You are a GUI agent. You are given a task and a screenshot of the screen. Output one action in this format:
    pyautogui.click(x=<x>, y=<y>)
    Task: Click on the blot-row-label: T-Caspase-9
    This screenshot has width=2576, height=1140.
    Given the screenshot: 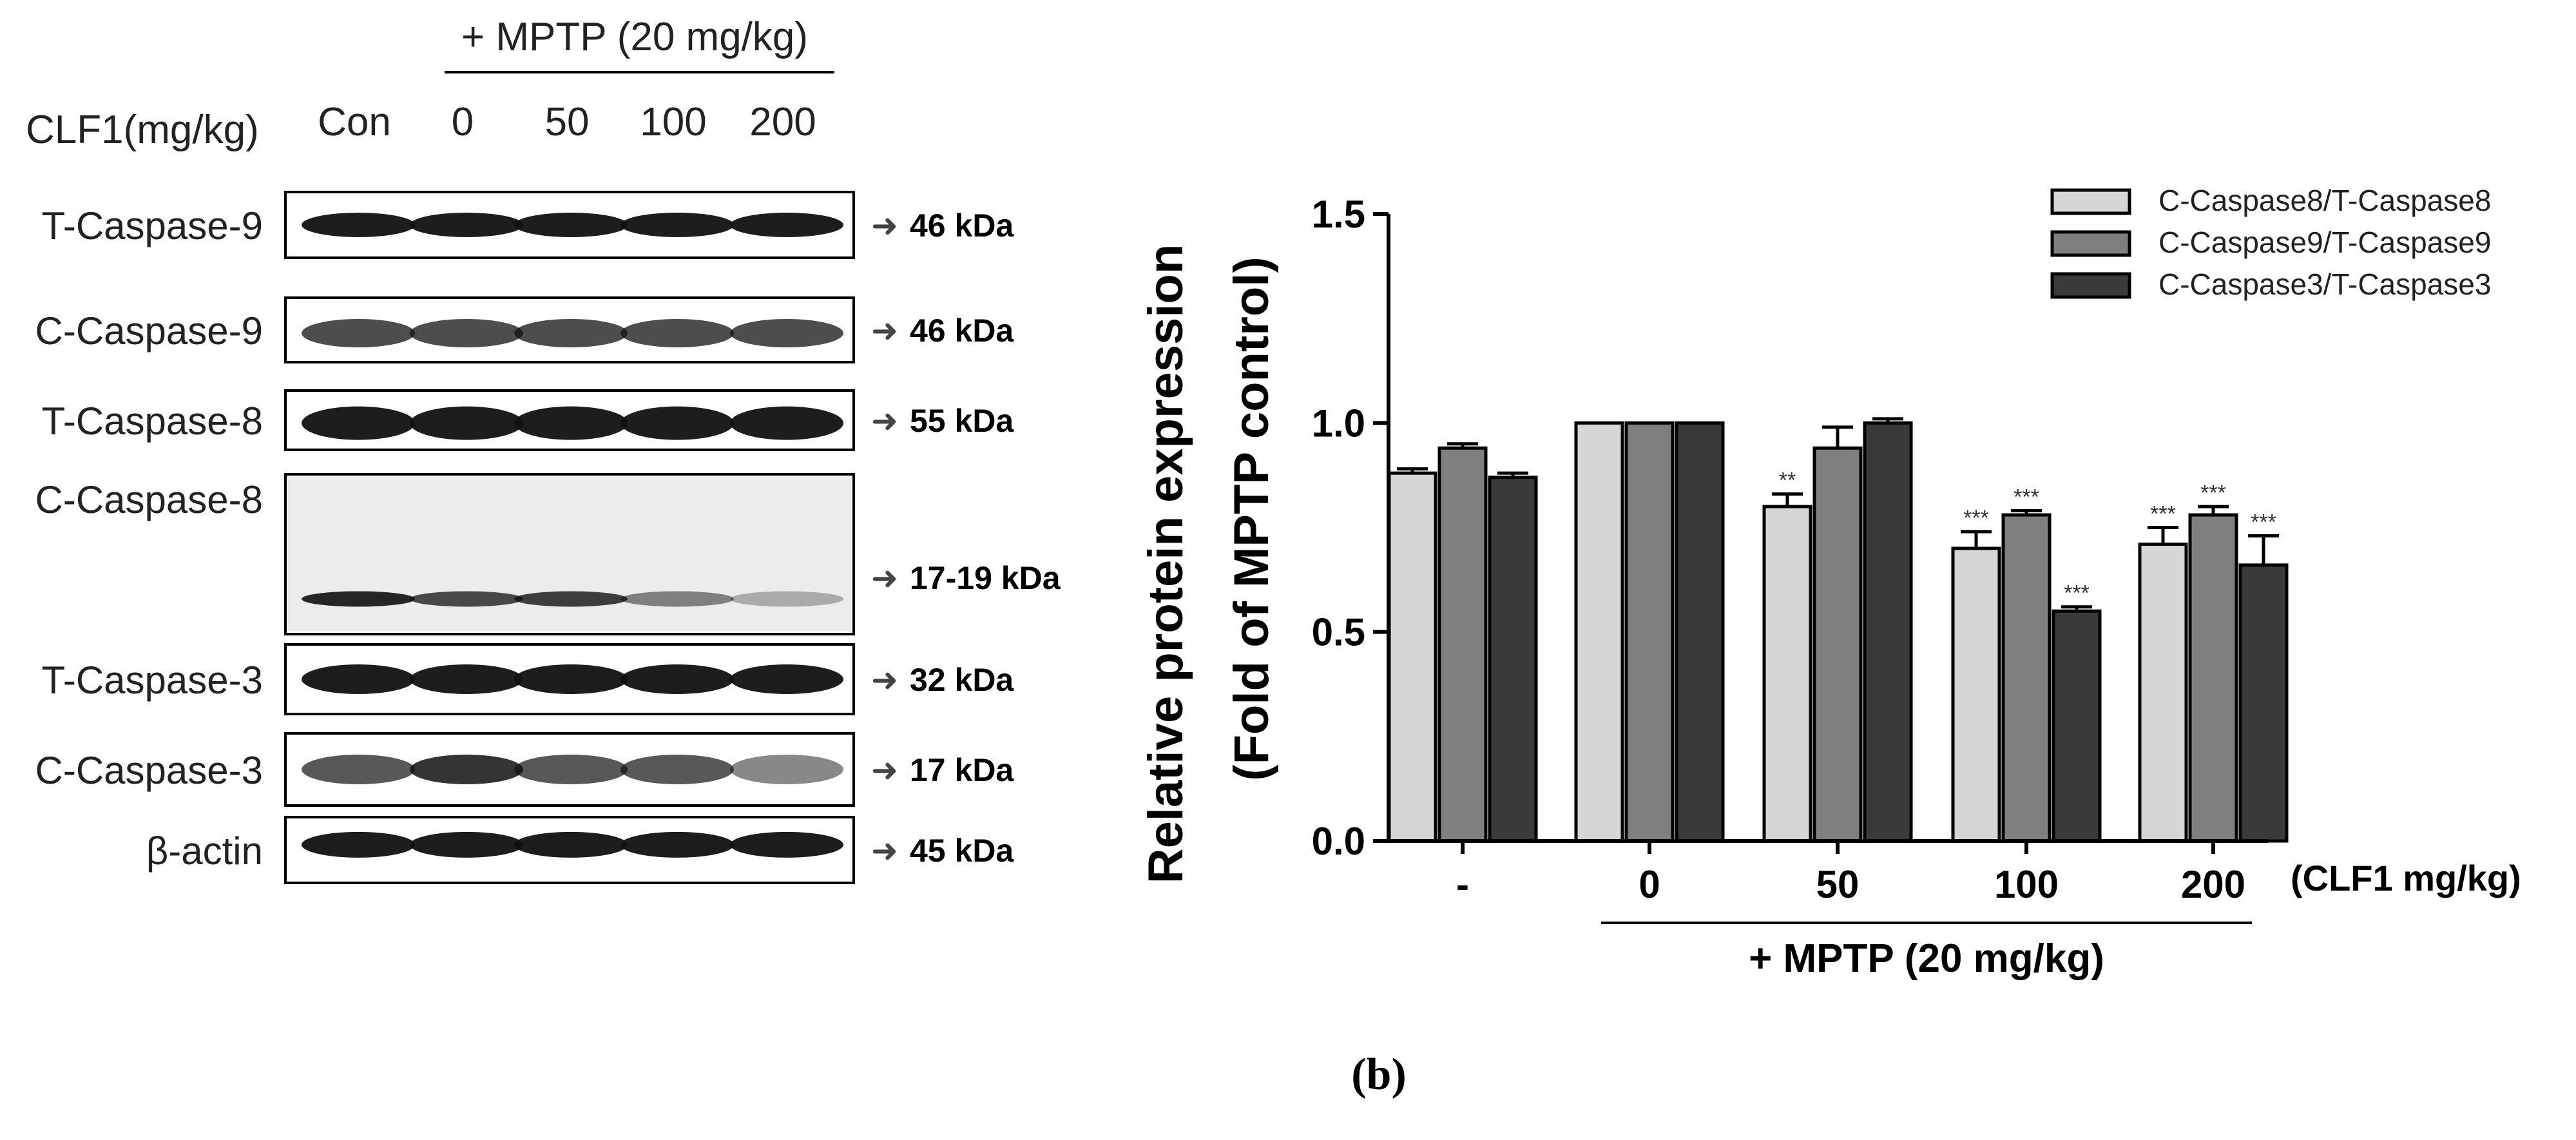 What is the action you would take?
    pyautogui.click(x=152, y=226)
    